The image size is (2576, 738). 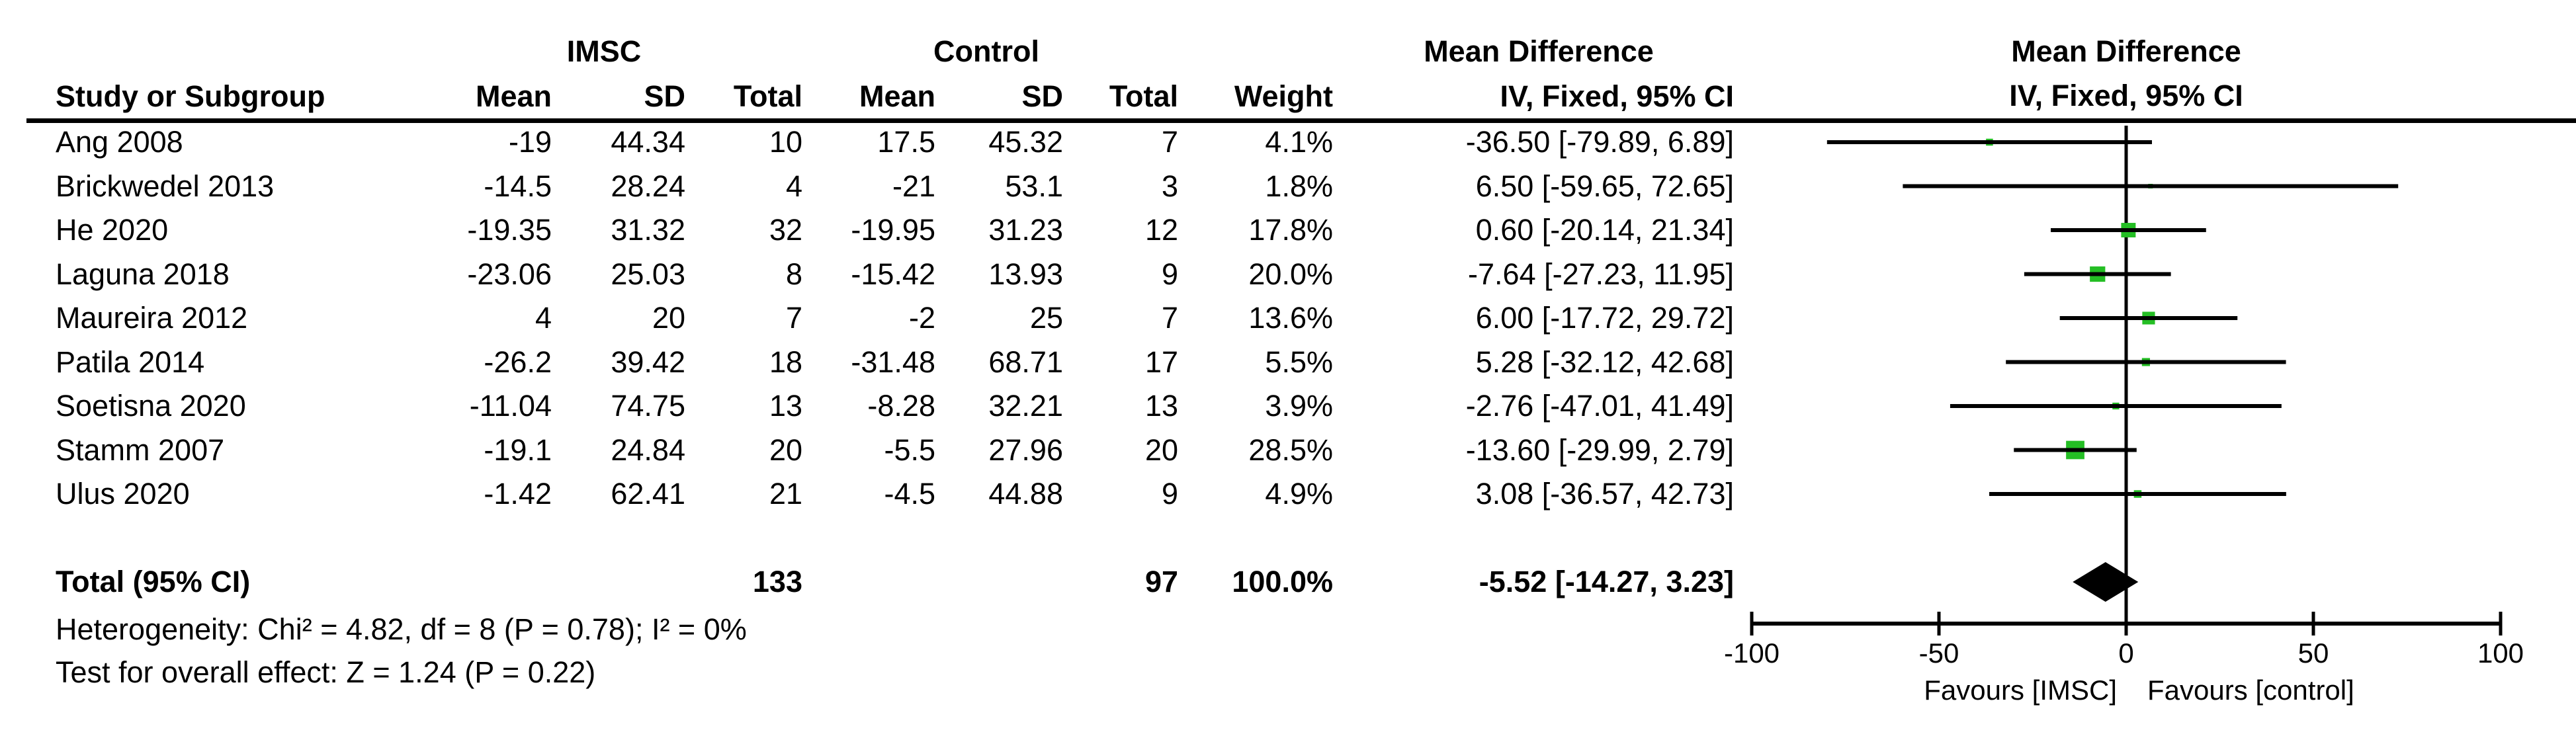 What do you see at coordinates (1604, 362) in the screenshot?
I see `ci-text-cell: 5.28 [-32.12, 42.68]` at bounding box center [1604, 362].